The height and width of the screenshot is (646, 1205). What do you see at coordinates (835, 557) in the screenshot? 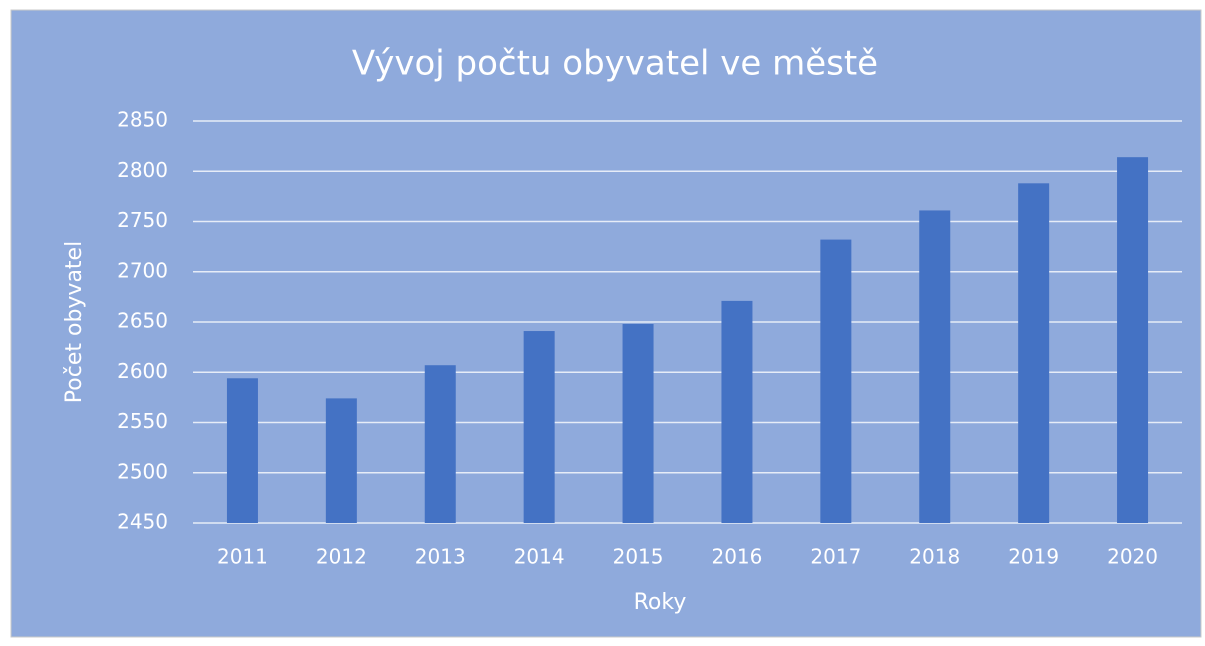
I see `x-tick-label: 2017` at bounding box center [835, 557].